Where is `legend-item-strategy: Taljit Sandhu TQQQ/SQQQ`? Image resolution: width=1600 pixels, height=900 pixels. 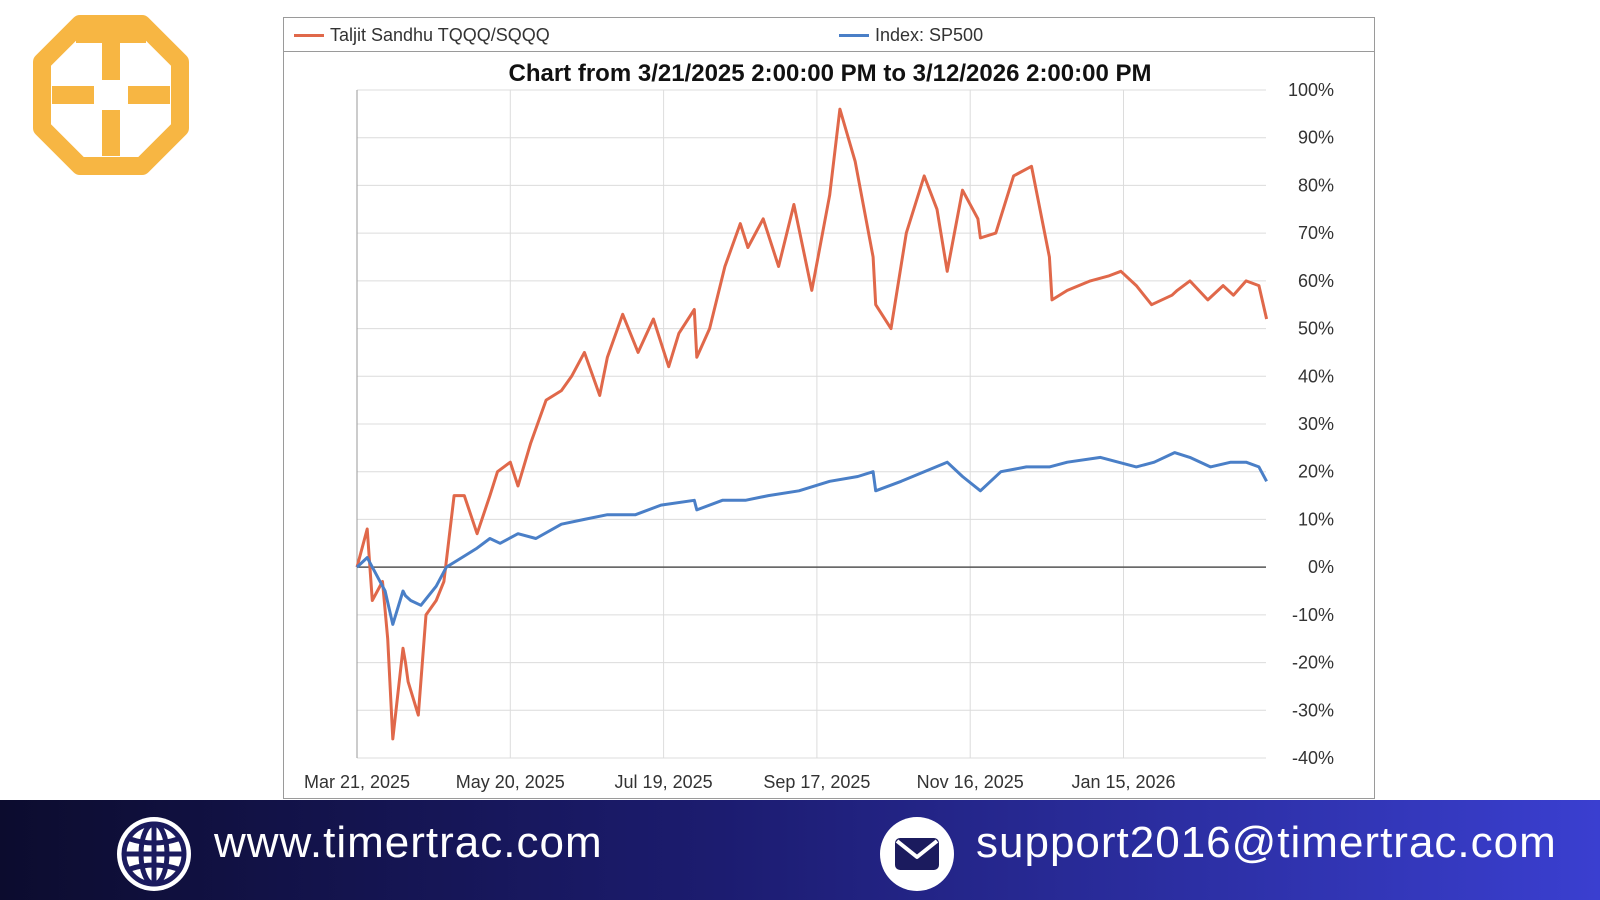 legend-item-strategy: Taljit Sandhu TQQQ/SQQQ is located at coordinates (422, 35).